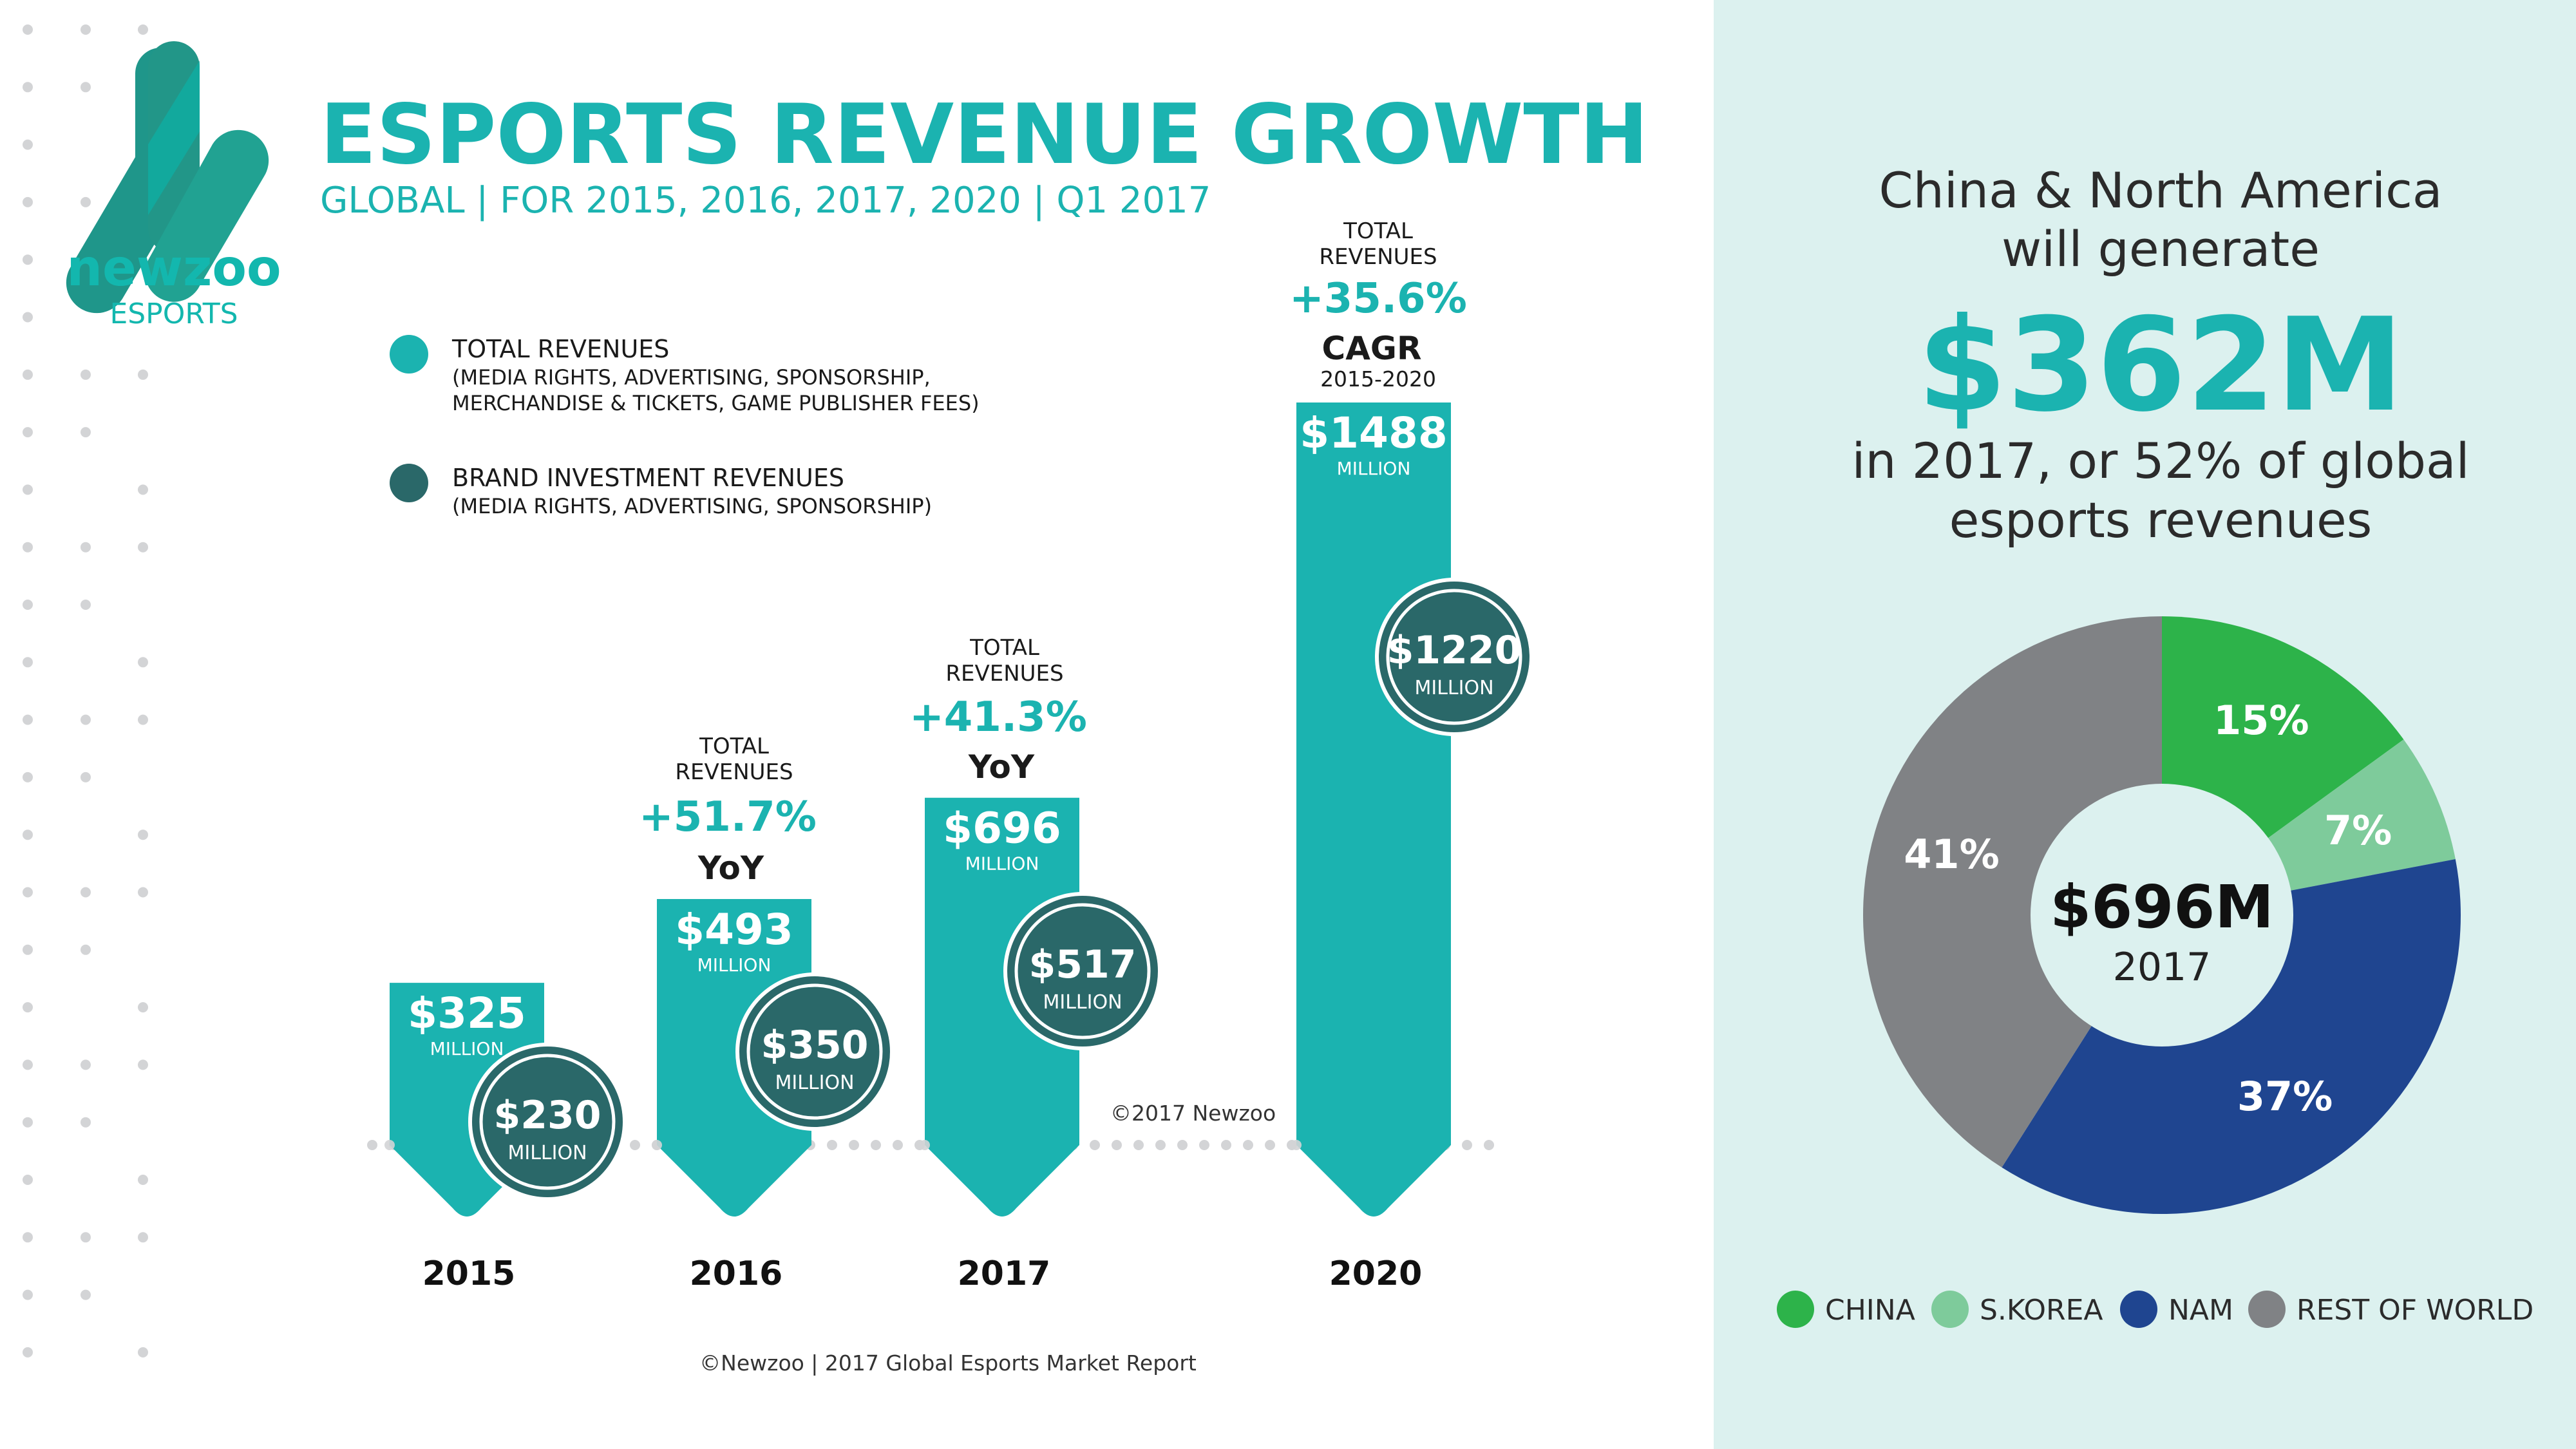  Describe the element at coordinates (409, 483) in the screenshot. I see `legend-swatch-brand` at that location.